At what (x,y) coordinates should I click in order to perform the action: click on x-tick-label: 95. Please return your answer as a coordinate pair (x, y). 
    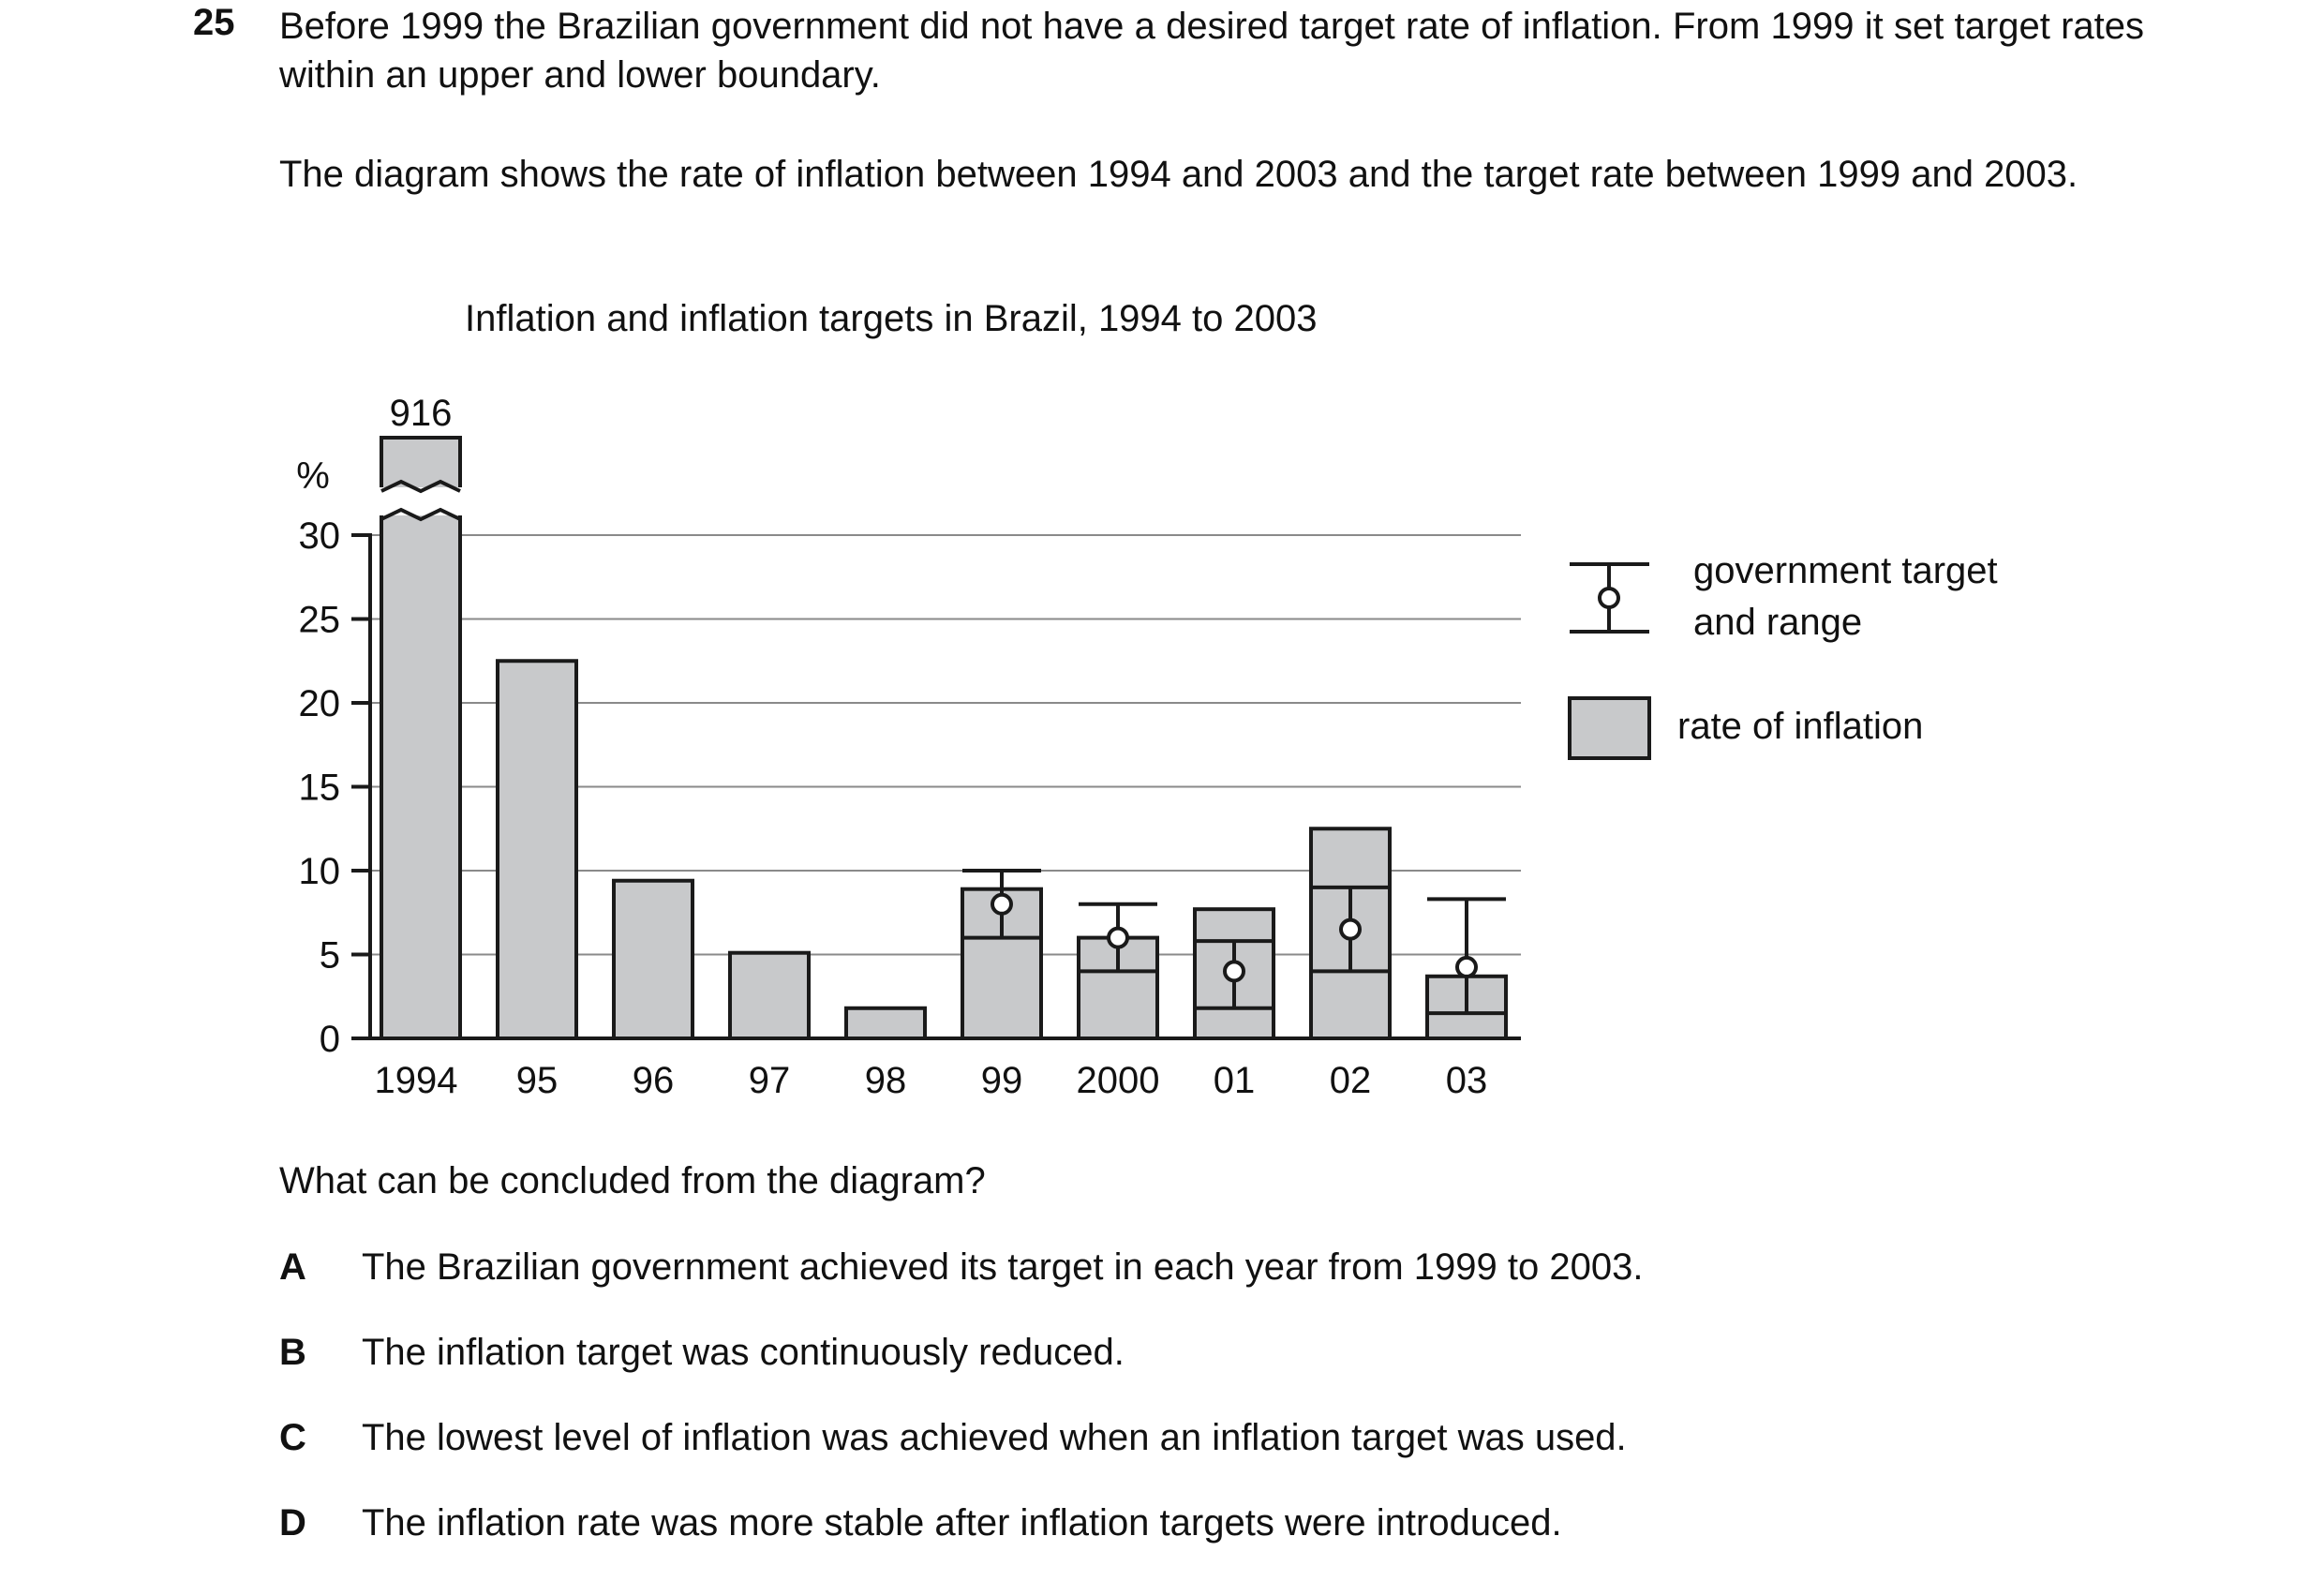
    Looking at the image, I should click on (537, 1080).